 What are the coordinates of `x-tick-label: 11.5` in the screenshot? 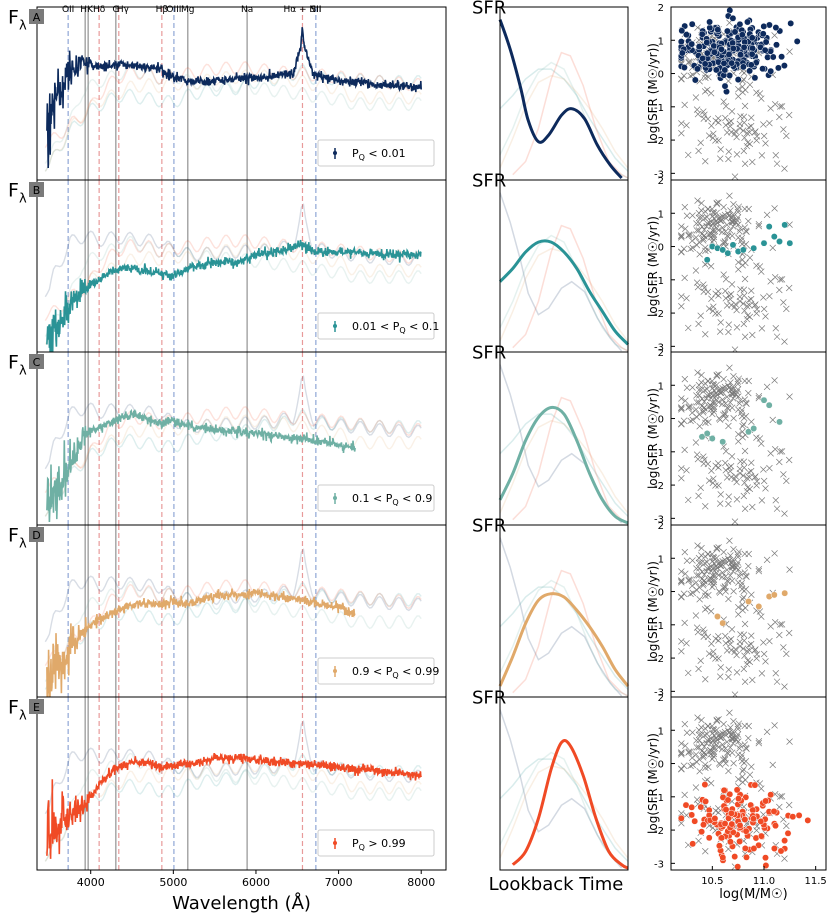 It's located at (816, 881).